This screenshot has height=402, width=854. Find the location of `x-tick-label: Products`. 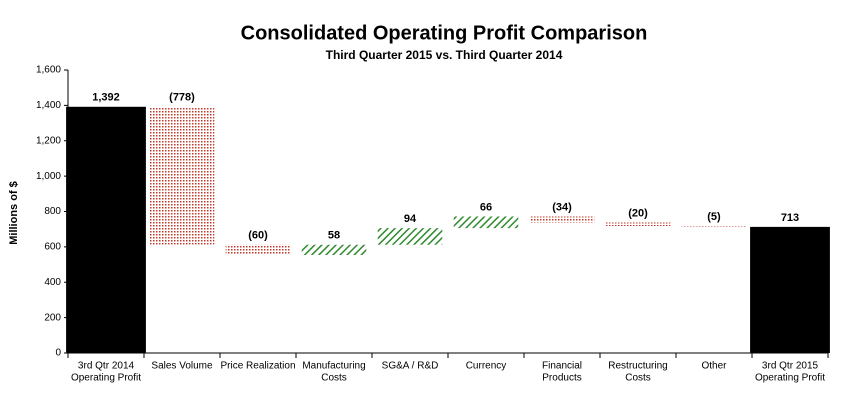

x-tick-label: Products is located at coordinates (561, 378).